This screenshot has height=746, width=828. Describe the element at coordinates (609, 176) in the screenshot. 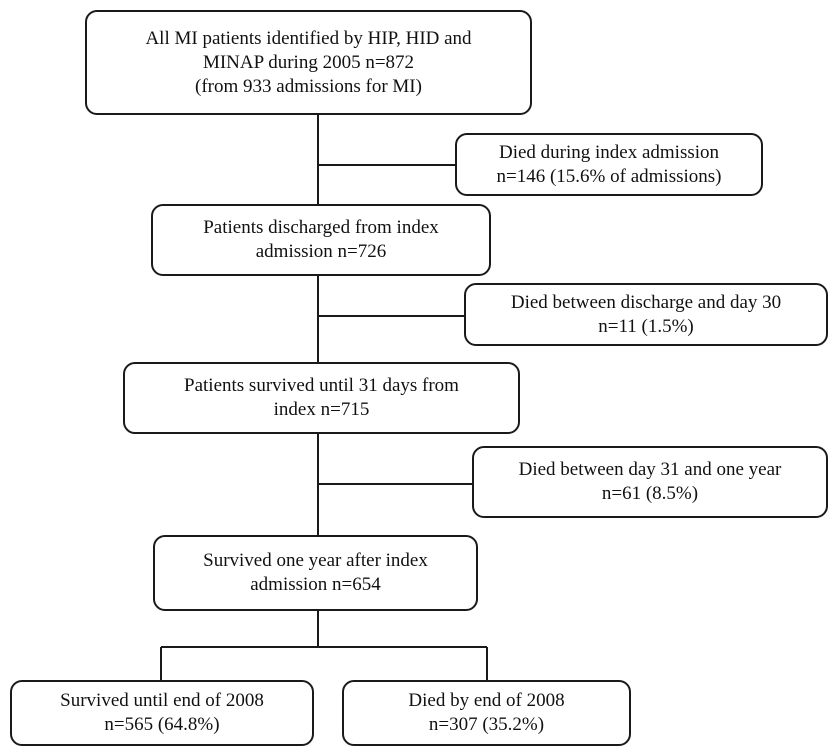

I see `node-died-index-admission-line2: n=146 (15.6% of admissions)` at that location.